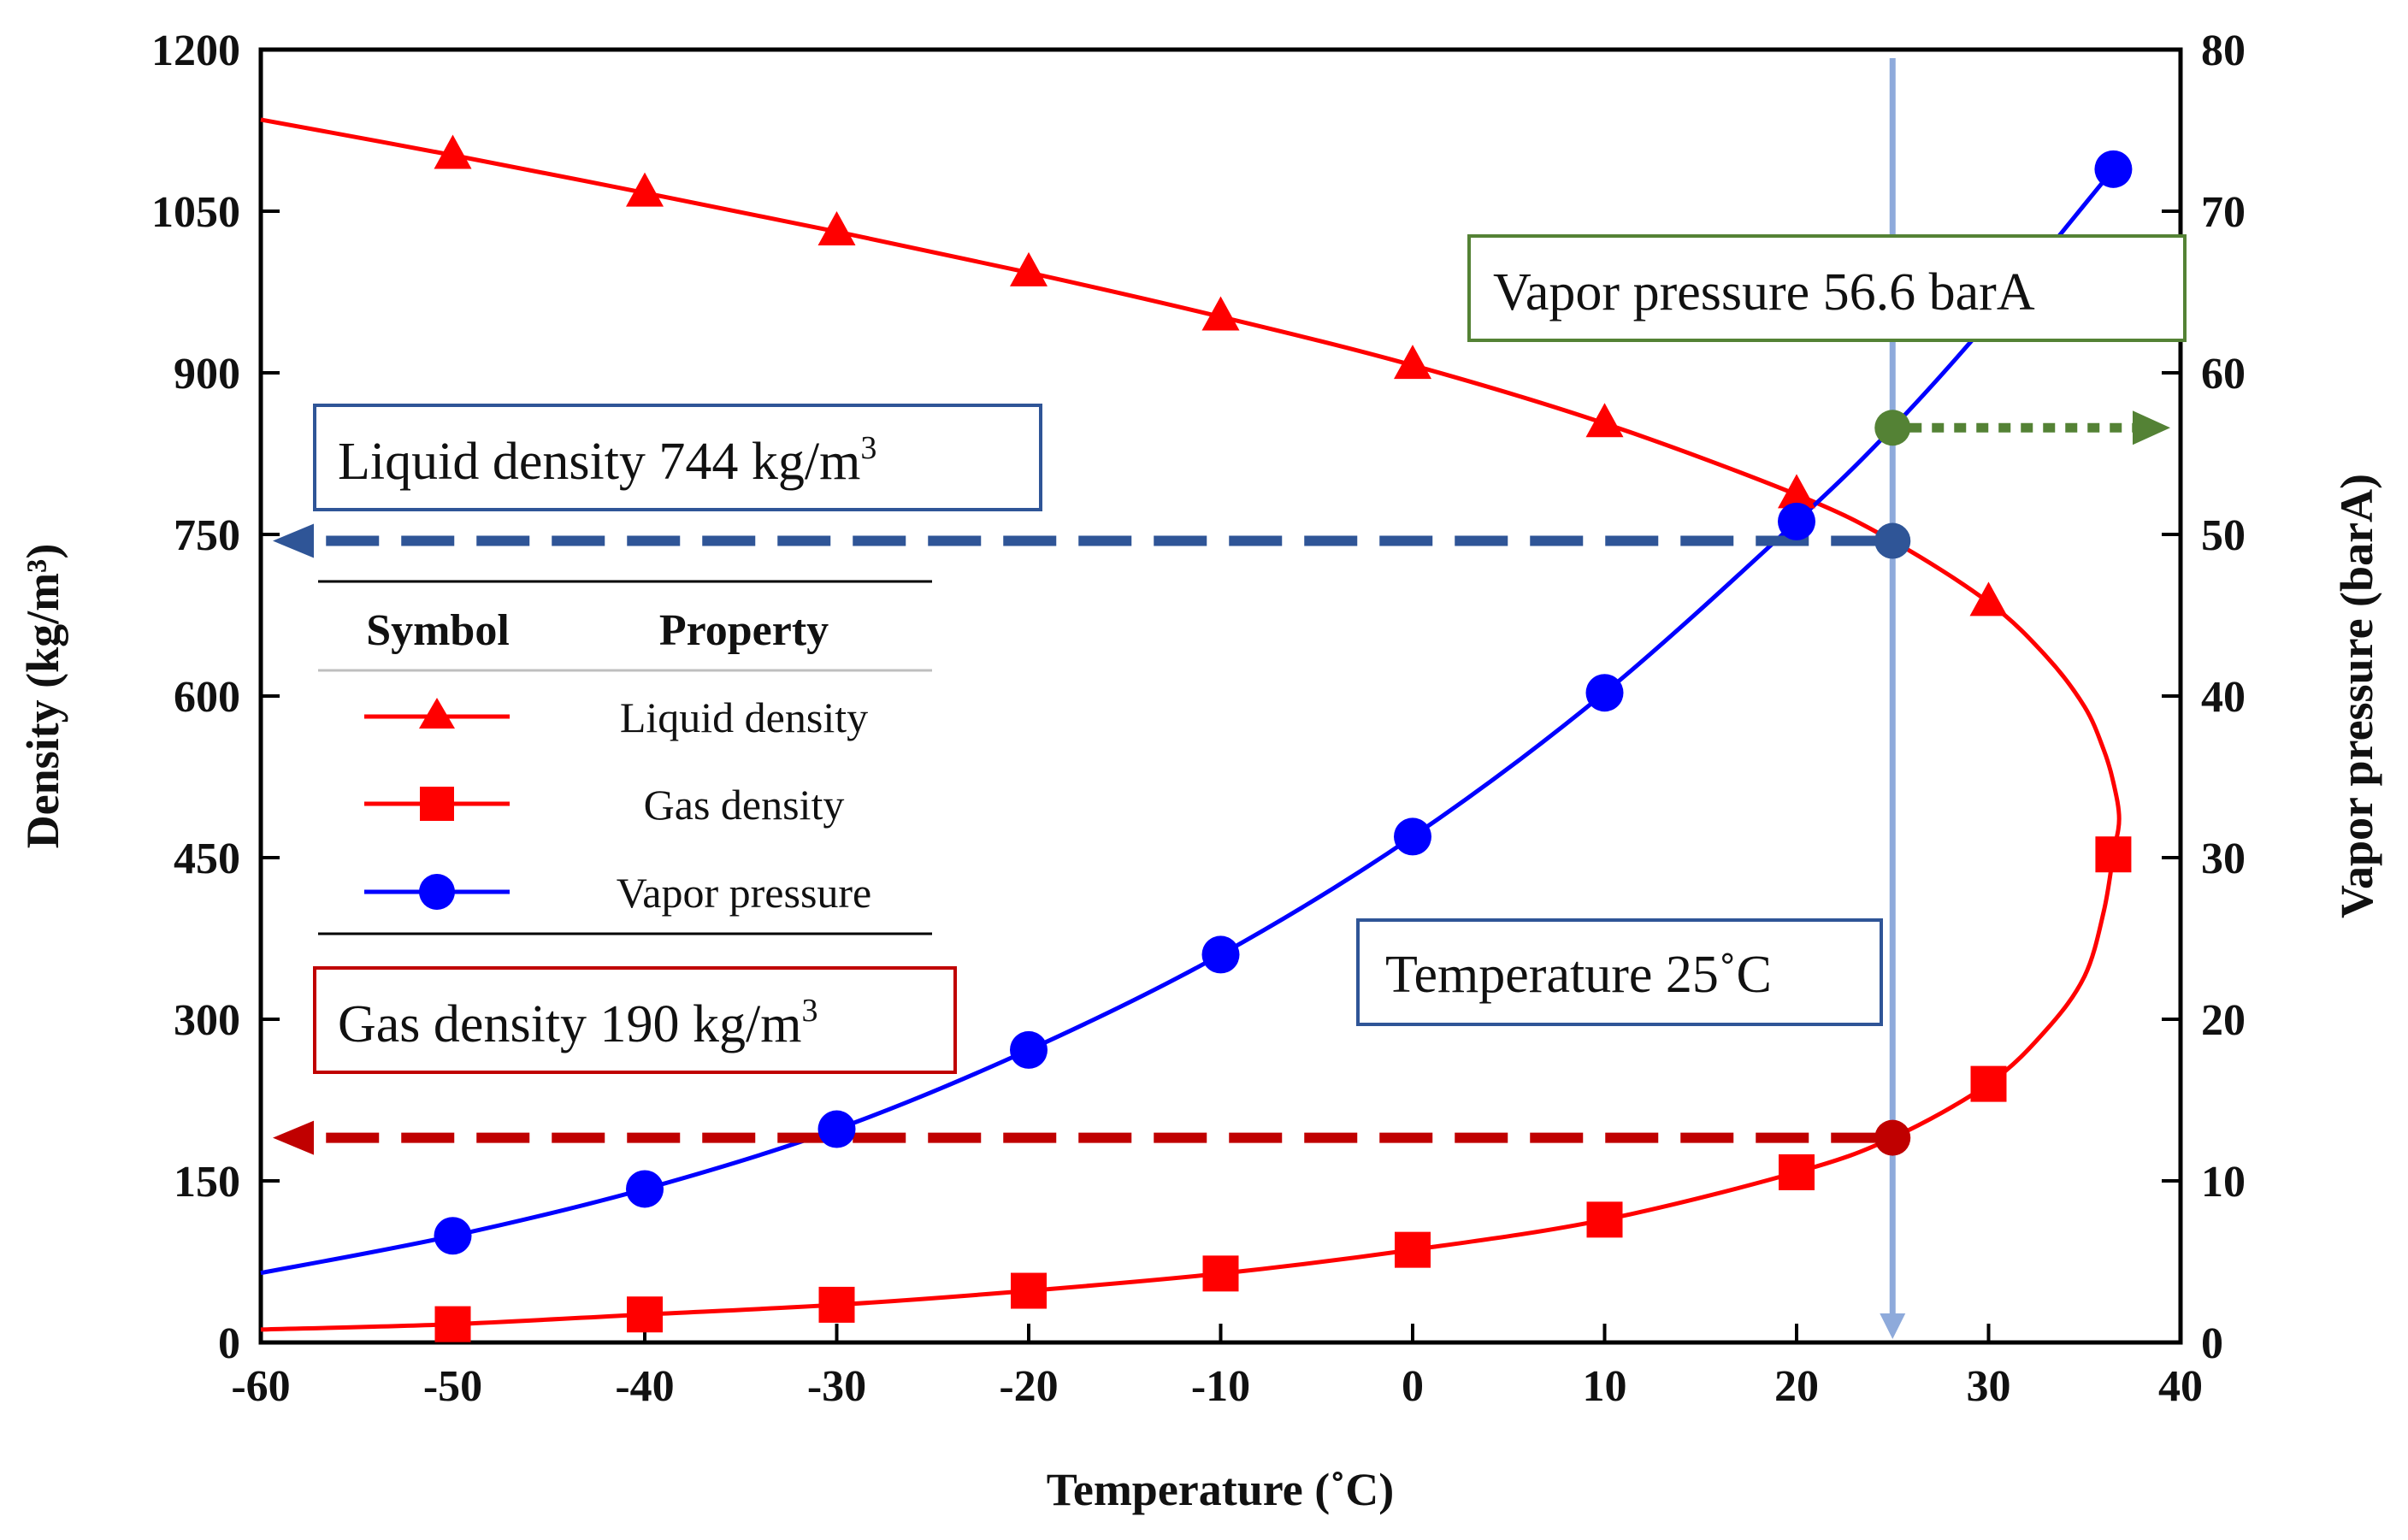 This screenshot has height=1540, width=2408. What do you see at coordinates (2224, 1183) in the screenshot?
I see `y2-tick-label: 10` at bounding box center [2224, 1183].